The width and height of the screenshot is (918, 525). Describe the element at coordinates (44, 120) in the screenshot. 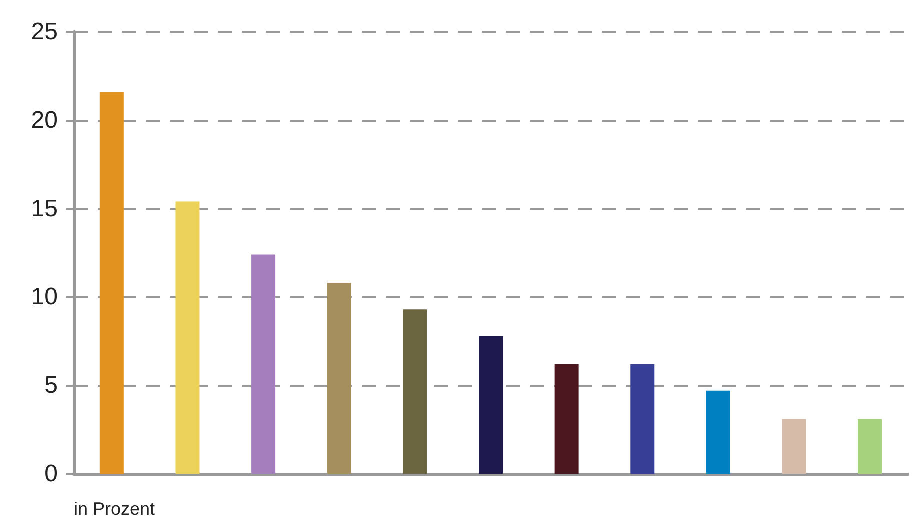

I see `y-tick-label: 20` at that location.